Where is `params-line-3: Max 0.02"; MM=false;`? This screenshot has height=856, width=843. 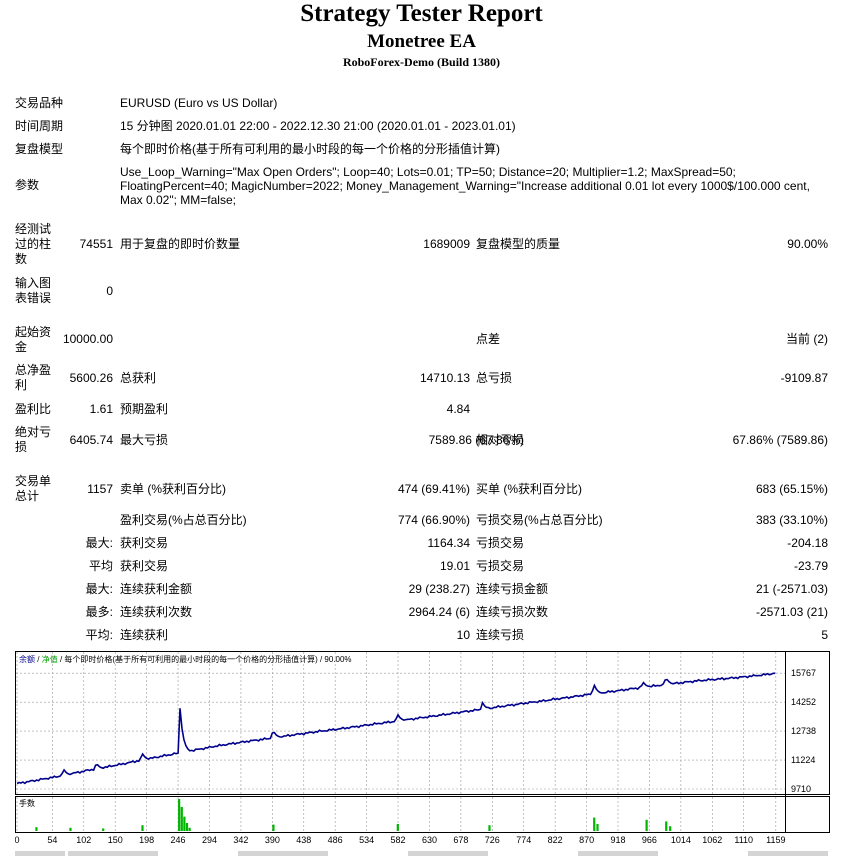 params-line-3: Max 0.02"; MM=false; is located at coordinates (178, 200).